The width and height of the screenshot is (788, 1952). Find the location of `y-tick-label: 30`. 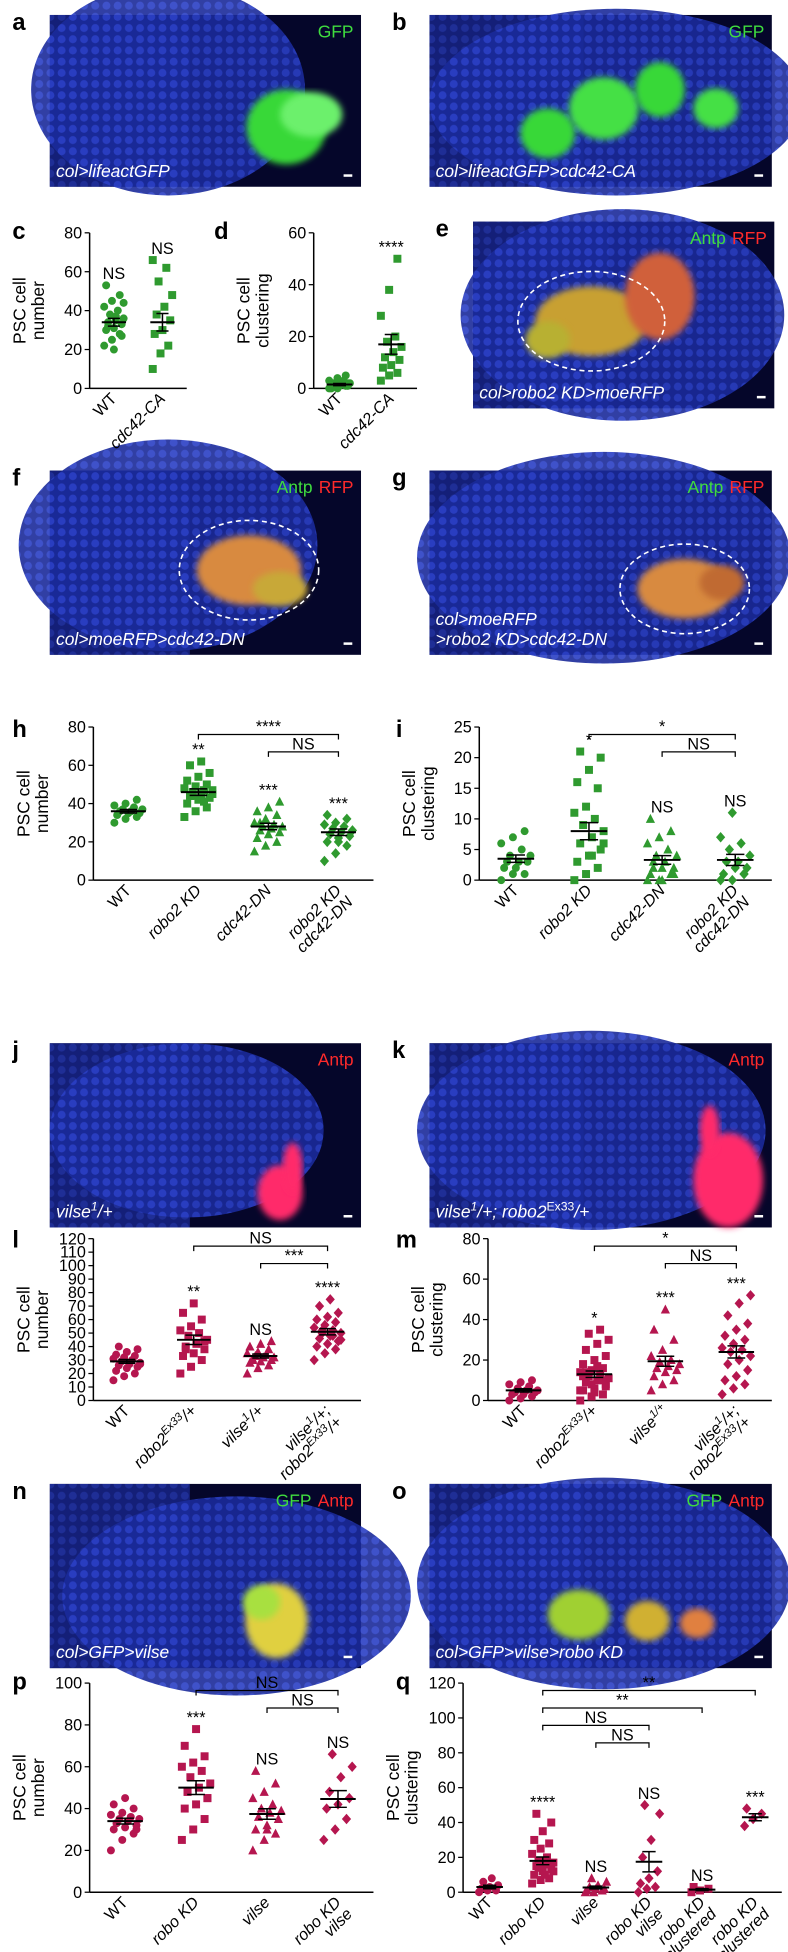

y-tick-label: 30 is located at coordinates (77, 1361).